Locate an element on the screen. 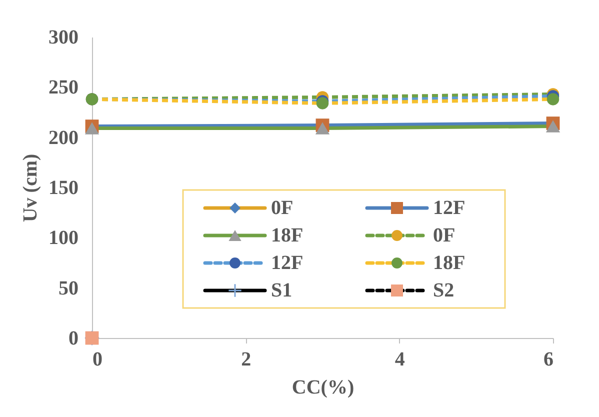 This screenshot has width=599, height=417. y-tick-label: 50 is located at coordinates (68, 288).